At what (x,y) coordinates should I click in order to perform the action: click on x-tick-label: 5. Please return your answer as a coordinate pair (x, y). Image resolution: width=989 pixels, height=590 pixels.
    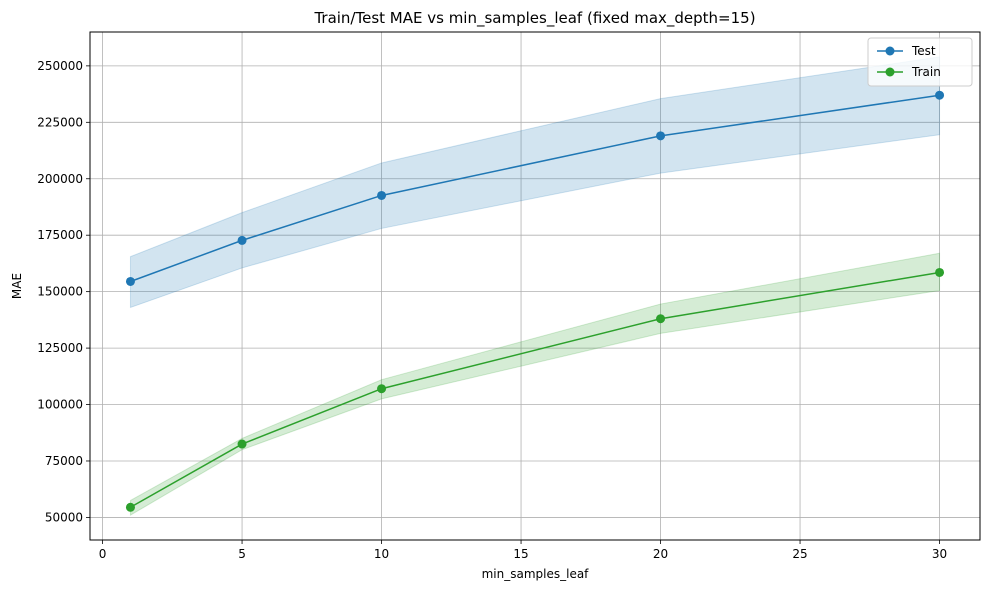
    Looking at the image, I should click on (242, 554).